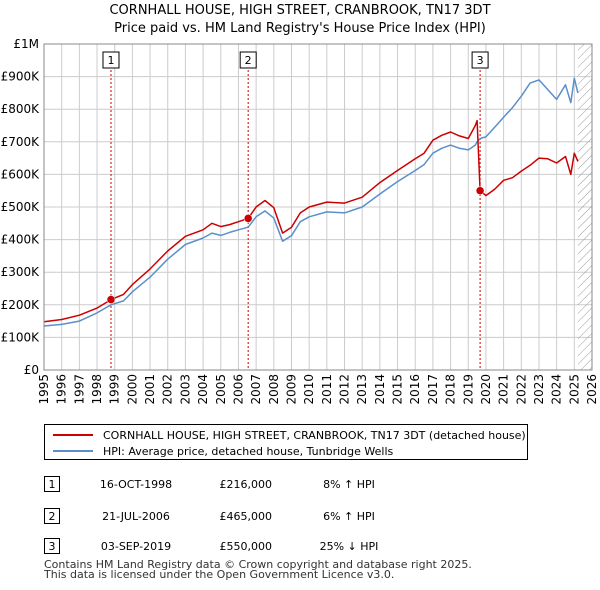  Describe the element at coordinates (132, 389) in the screenshot. I see `x-tick-label: 2000` at that location.